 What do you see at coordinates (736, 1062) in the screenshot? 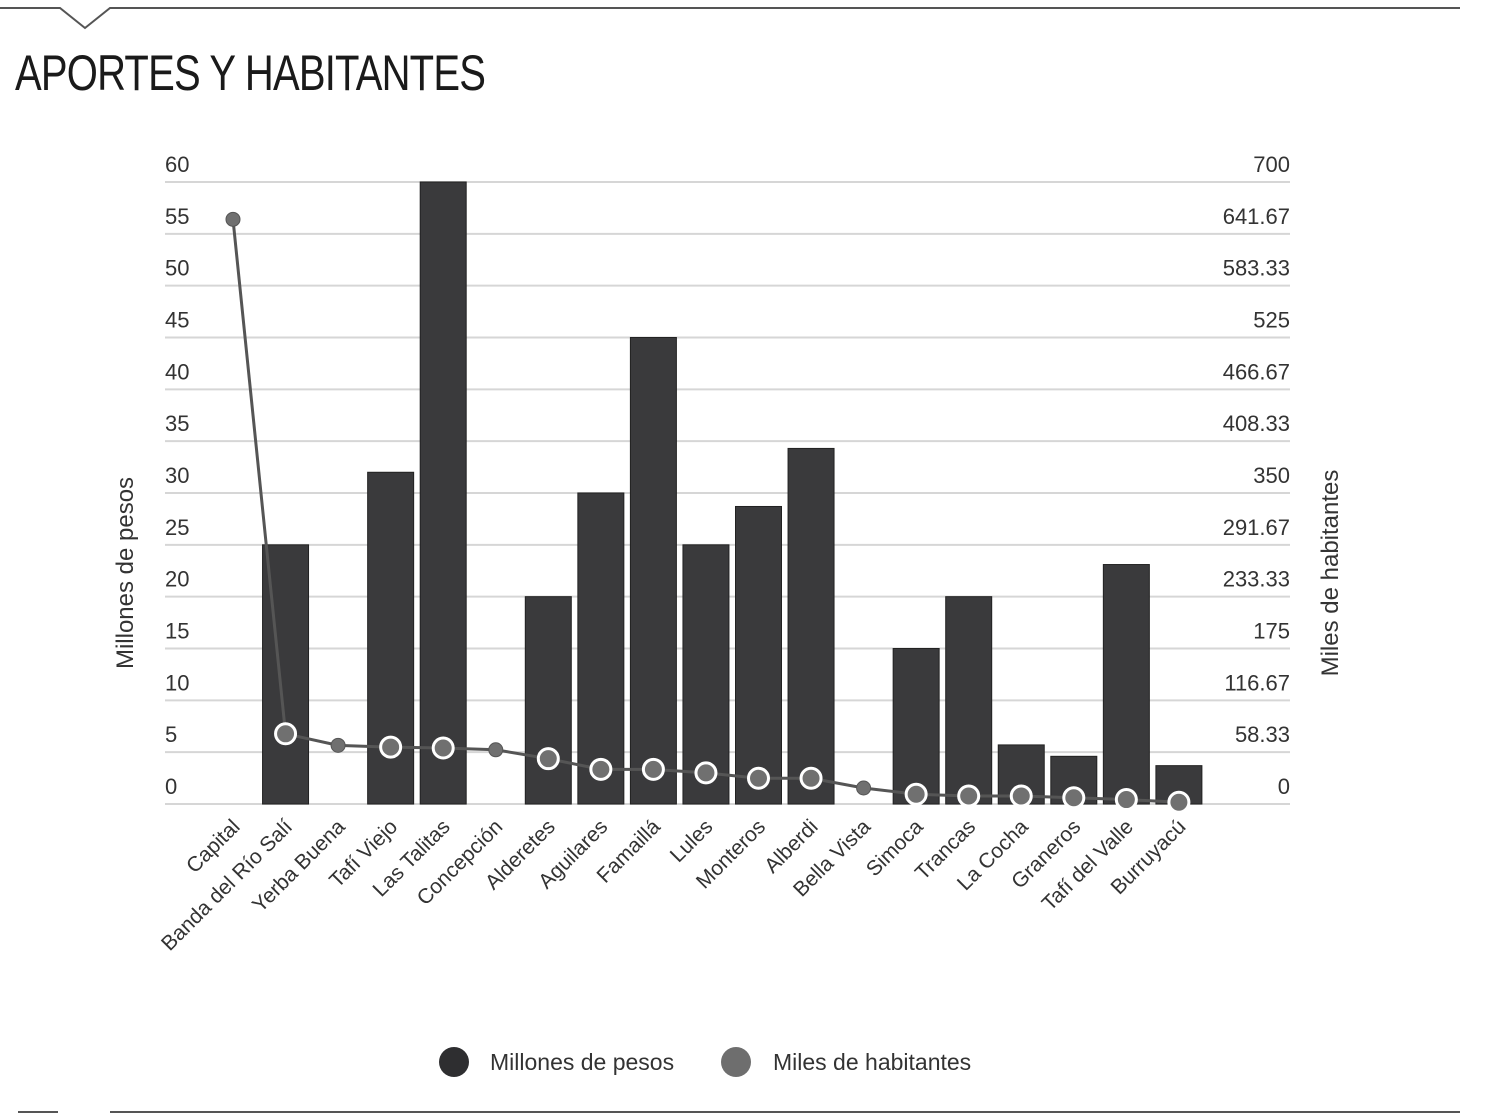
I see `legend-swatch-habitantes` at bounding box center [736, 1062].